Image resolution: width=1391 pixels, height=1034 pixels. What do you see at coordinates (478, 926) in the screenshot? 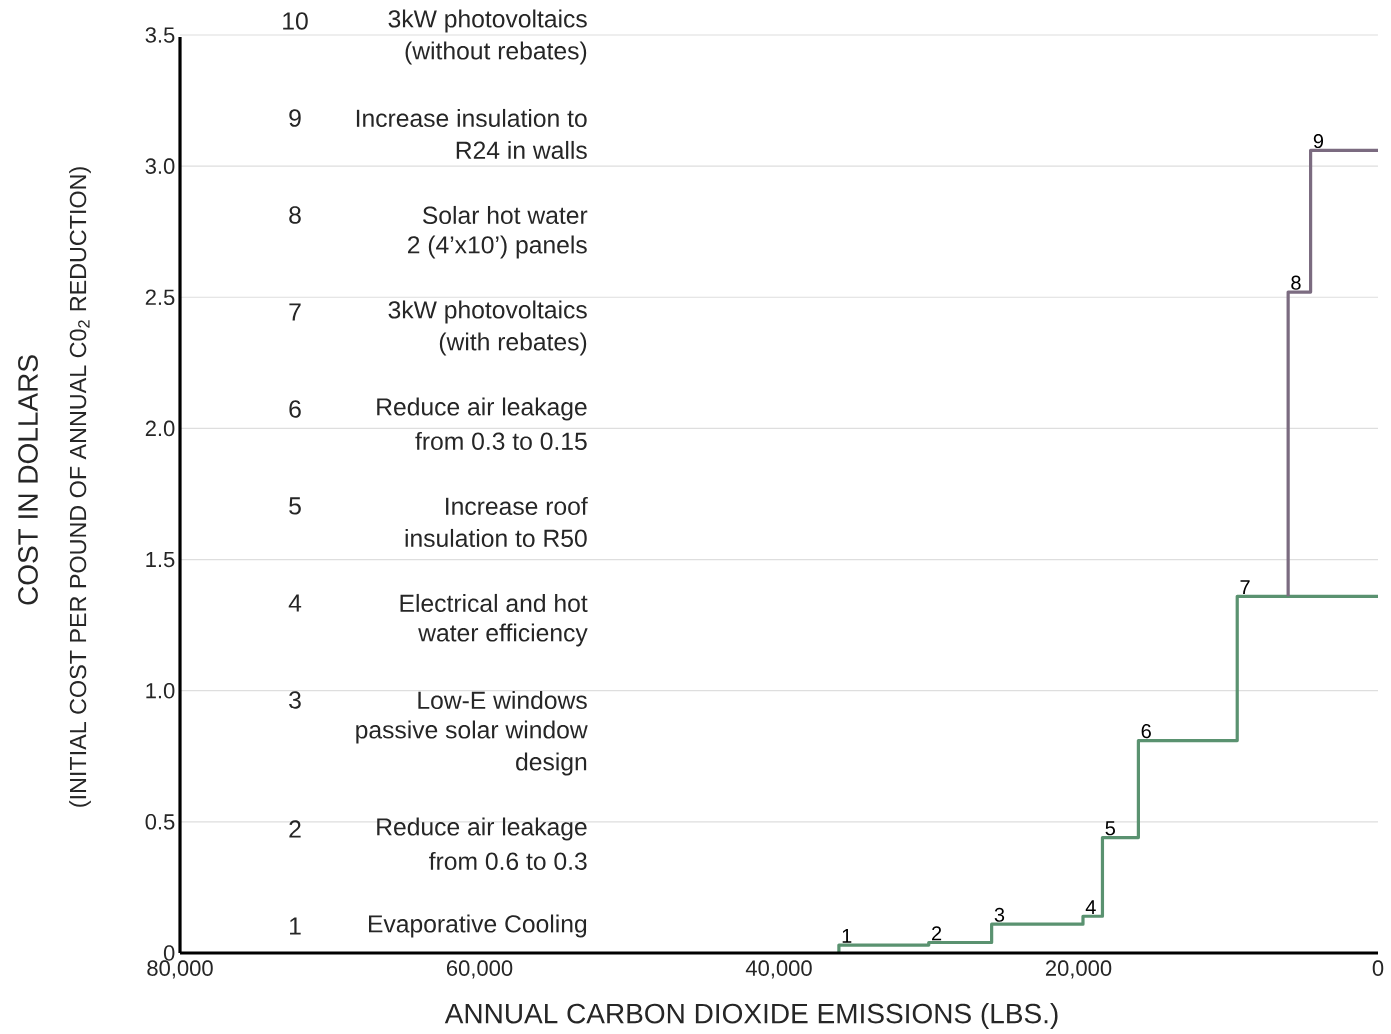
I see `annotation: Evaporative Cooling` at bounding box center [478, 926].